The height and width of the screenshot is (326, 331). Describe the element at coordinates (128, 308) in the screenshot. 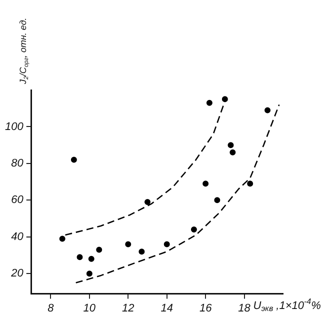

I see `x-tick-label: 12` at that location.